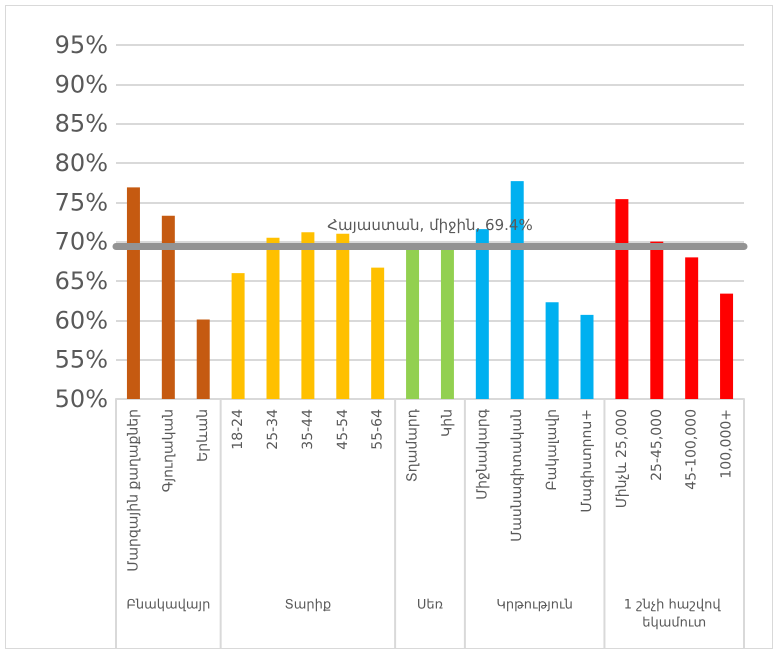 Image resolution: width=784 pixels, height=656 pixels. Describe the element at coordinates (342, 429) in the screenshot. I see `x-tick-label: 45-54` at that location.